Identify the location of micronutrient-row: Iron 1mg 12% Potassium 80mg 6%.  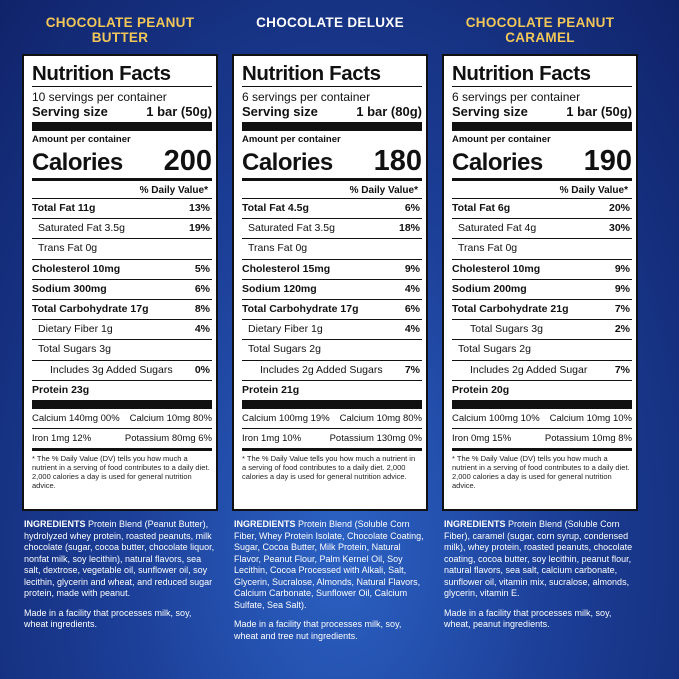
(122, 438).